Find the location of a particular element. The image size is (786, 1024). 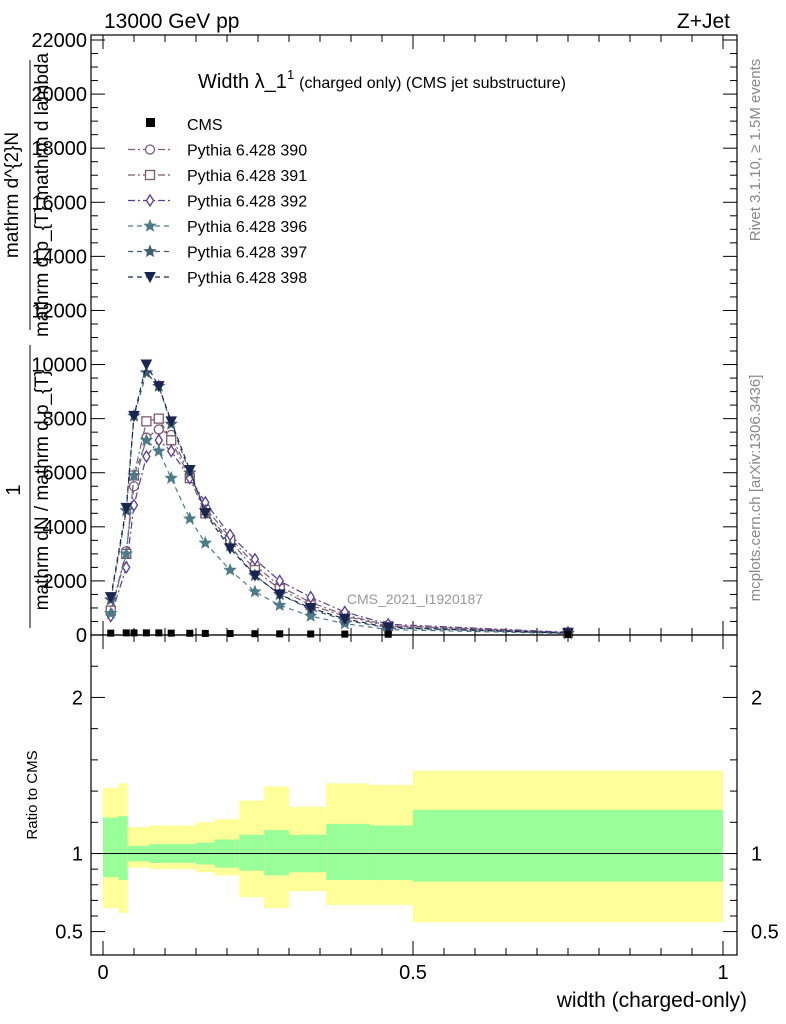

y-tick-label: 10000 is located at coordinates (59, 366).